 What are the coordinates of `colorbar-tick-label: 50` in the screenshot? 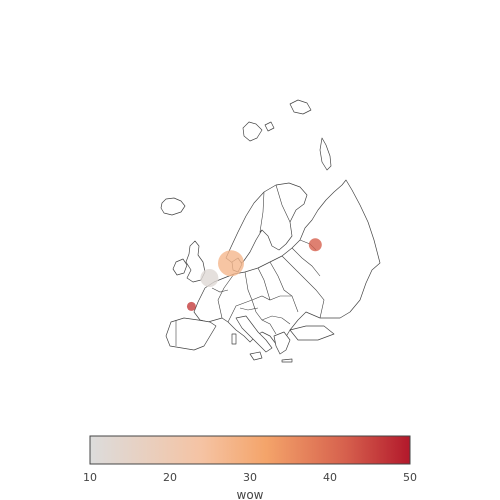 It's located at (410, 477).